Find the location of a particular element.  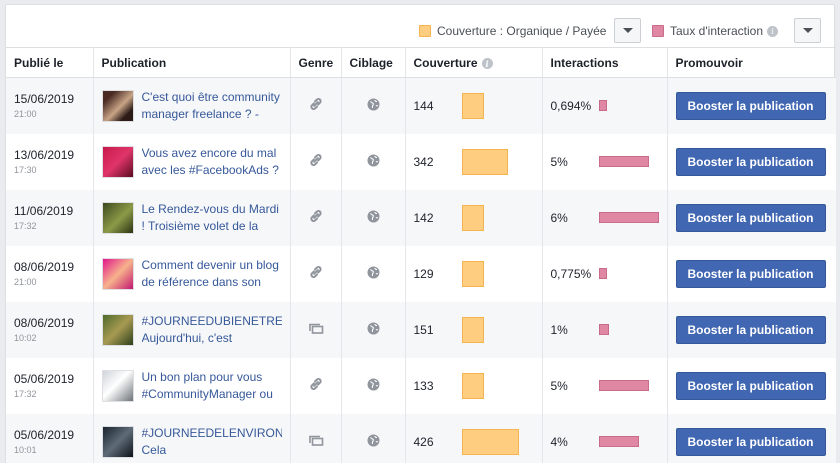

coverage-value: 133 is located at coordinates (423, 385).